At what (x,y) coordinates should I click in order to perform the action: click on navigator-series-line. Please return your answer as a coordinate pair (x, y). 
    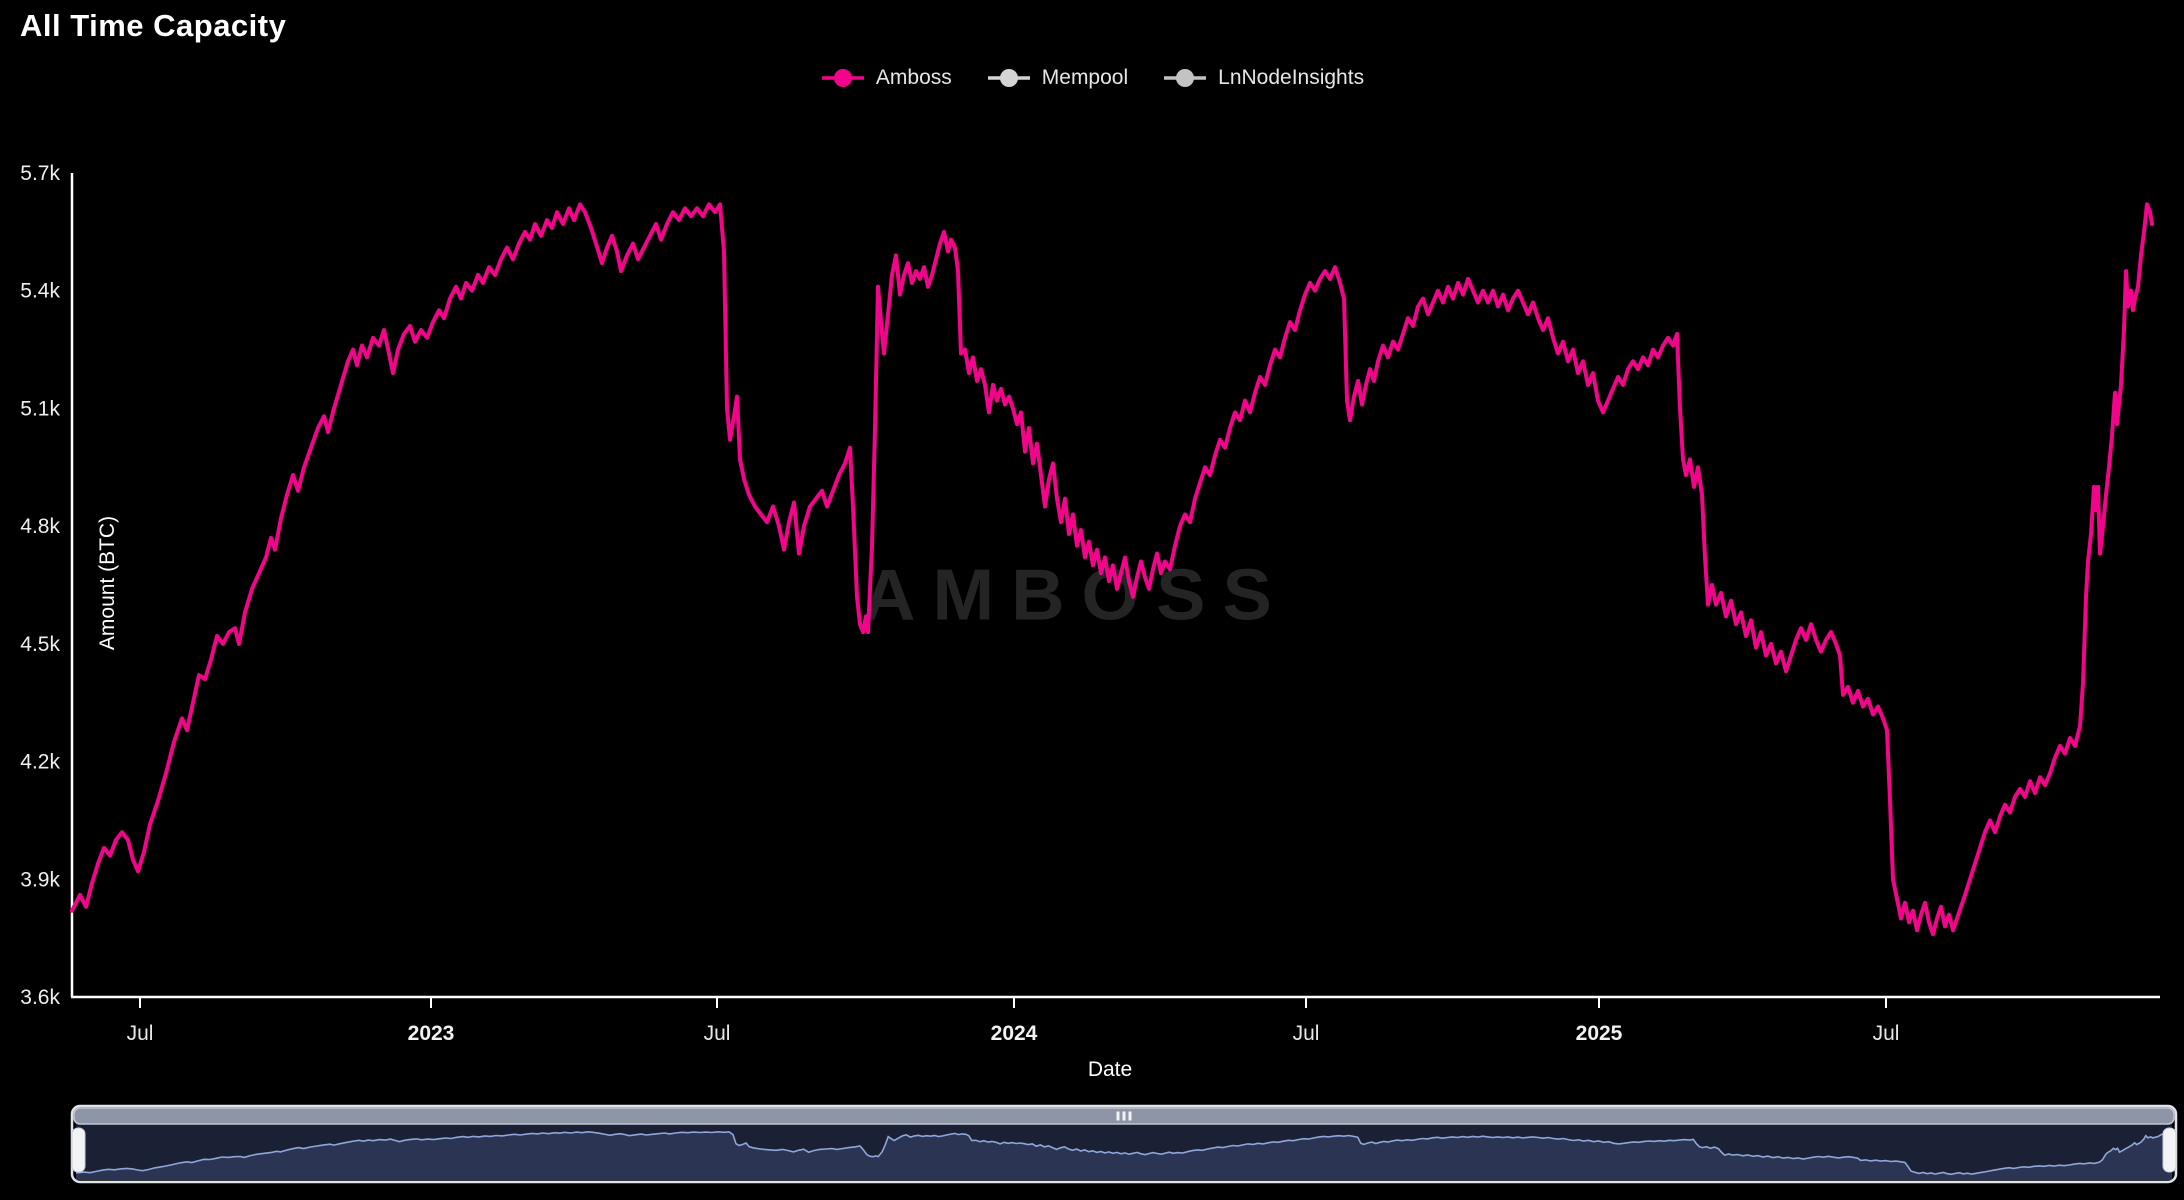
    Looking at the image, I should click on (1124, 1153).